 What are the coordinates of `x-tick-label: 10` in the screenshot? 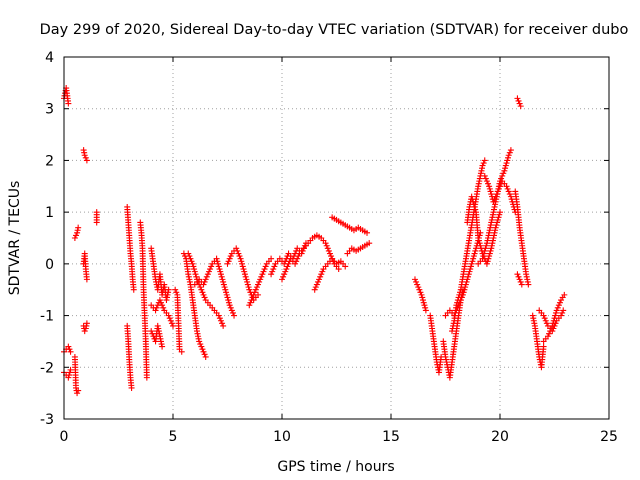 It's located at (282, 437).